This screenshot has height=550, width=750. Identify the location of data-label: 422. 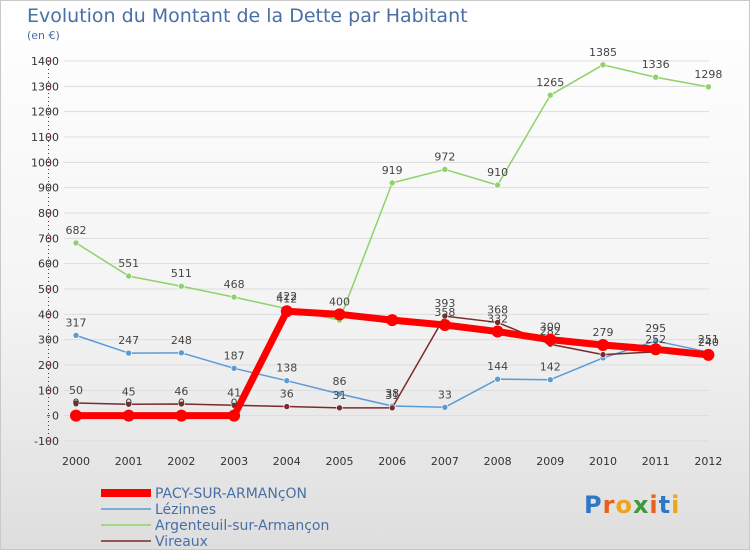
(286, 296).